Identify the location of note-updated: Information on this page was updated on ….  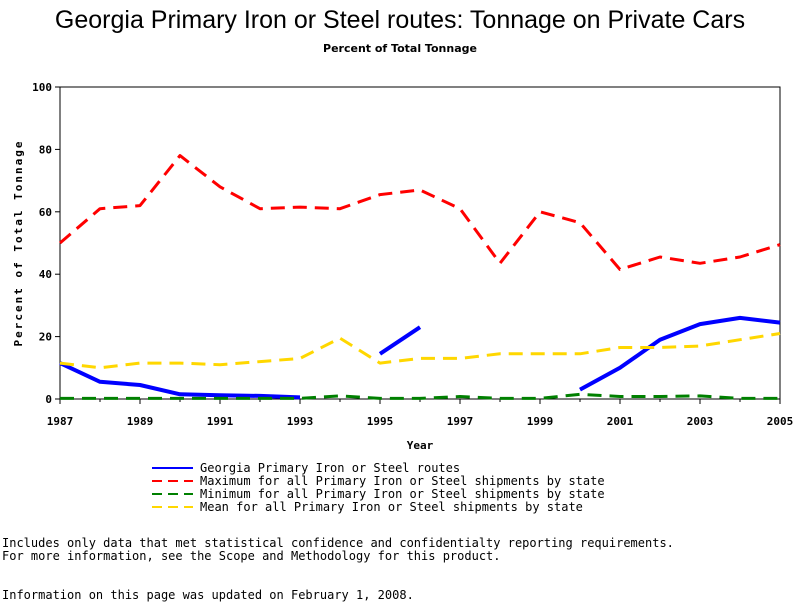
(208, 595).